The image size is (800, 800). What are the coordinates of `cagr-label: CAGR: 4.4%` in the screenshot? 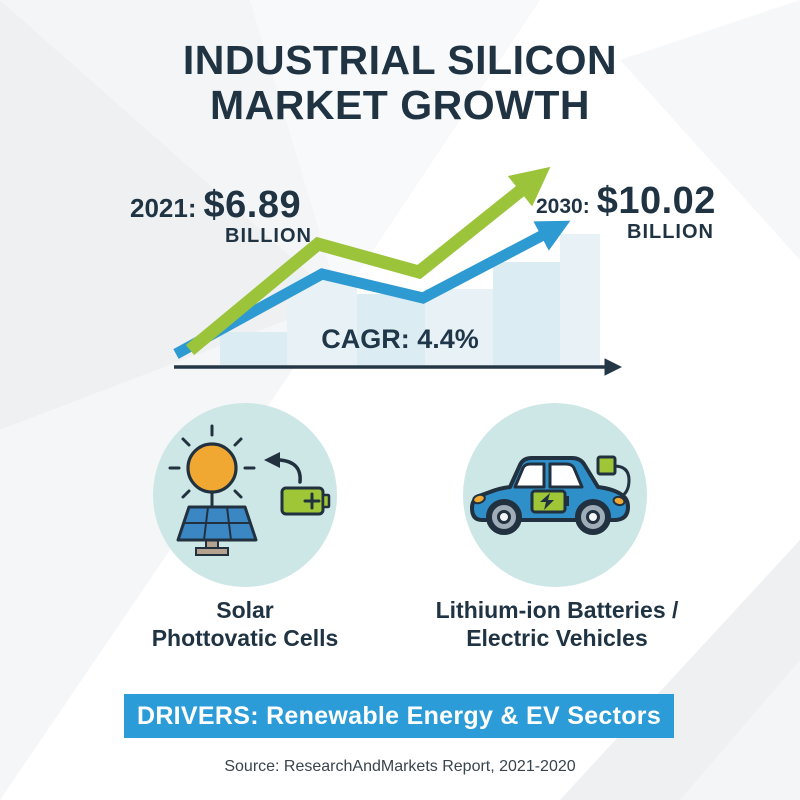 It's located at (400, 339).